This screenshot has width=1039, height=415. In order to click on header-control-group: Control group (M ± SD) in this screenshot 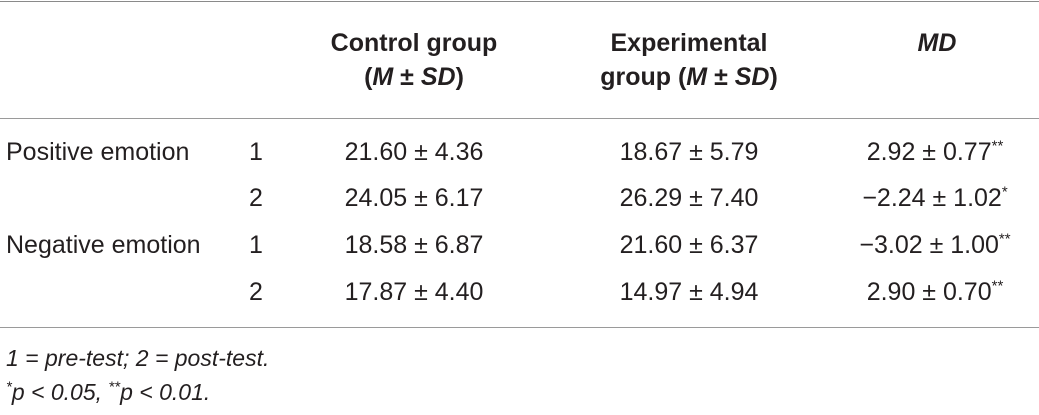, I will do `click(414, 60)`.